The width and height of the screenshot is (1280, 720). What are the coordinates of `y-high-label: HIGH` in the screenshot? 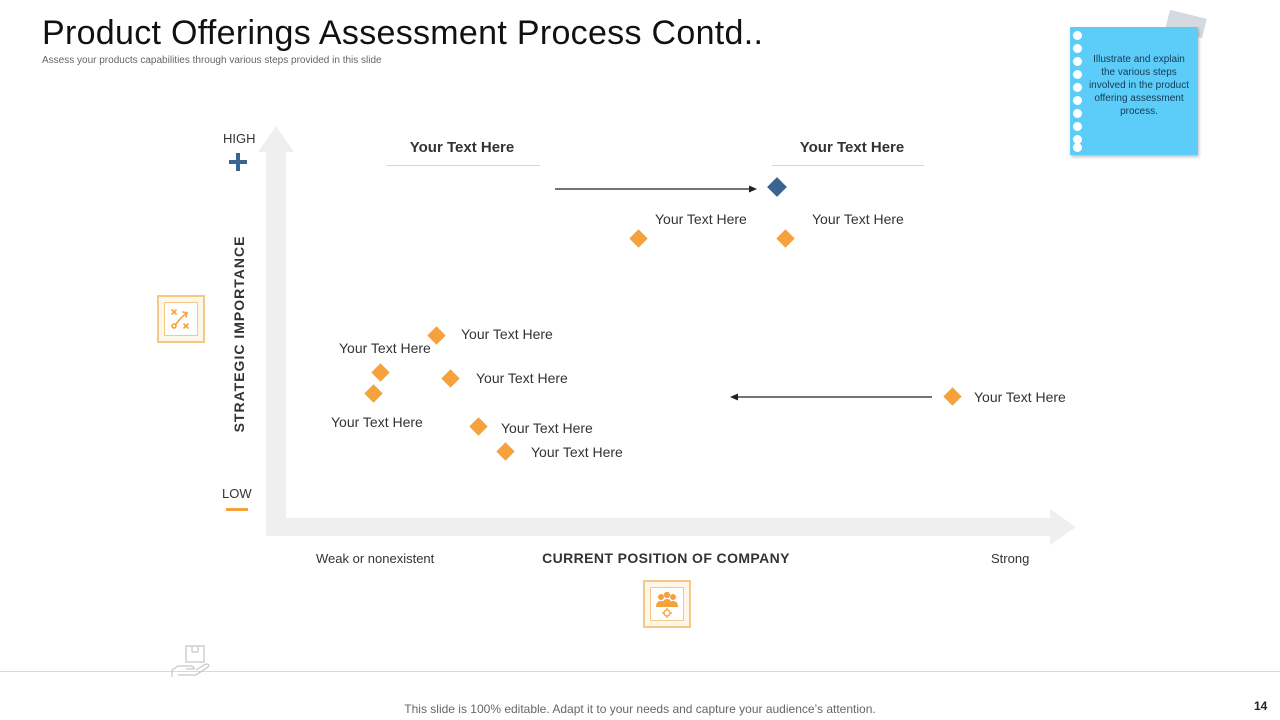 It's located at (239, 138).